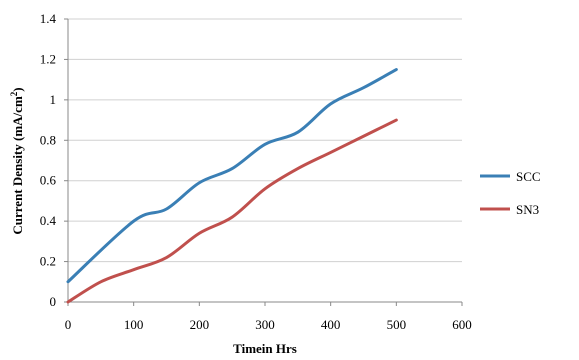 The height and width of the screenshot is (360, 579). I want to click on y-tick-labels: 0 0.2 0.4 0.6 0.8 1 1.2 1.4, so click(54, 160).